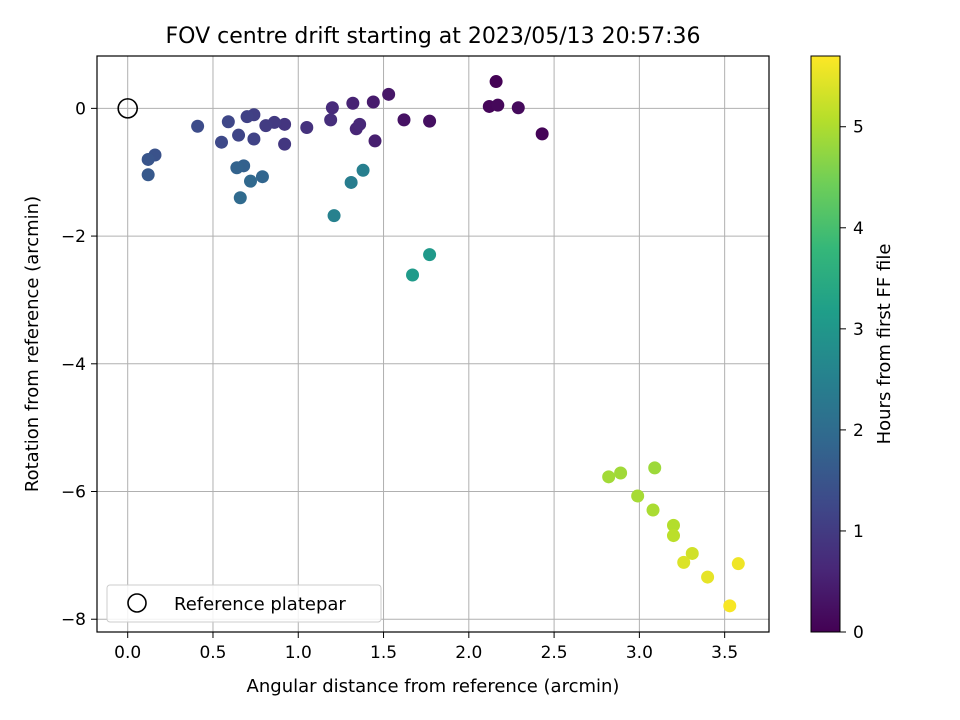 Image resolution: width=960 pixels, height=720 pixels. I want to click on x-tick-label: 3.0, so click(639, 653).